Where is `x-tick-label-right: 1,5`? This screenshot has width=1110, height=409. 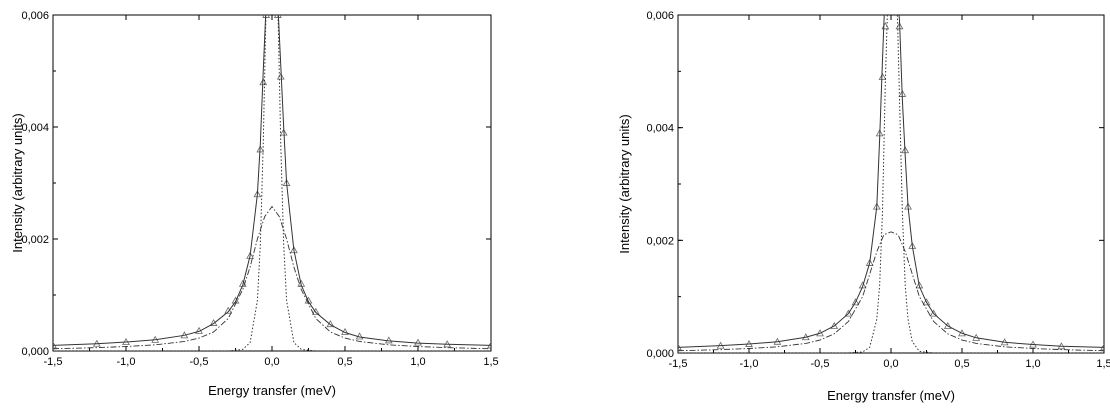 x-tick-label-right: 1,5 is located at coordinates (1103, 364).